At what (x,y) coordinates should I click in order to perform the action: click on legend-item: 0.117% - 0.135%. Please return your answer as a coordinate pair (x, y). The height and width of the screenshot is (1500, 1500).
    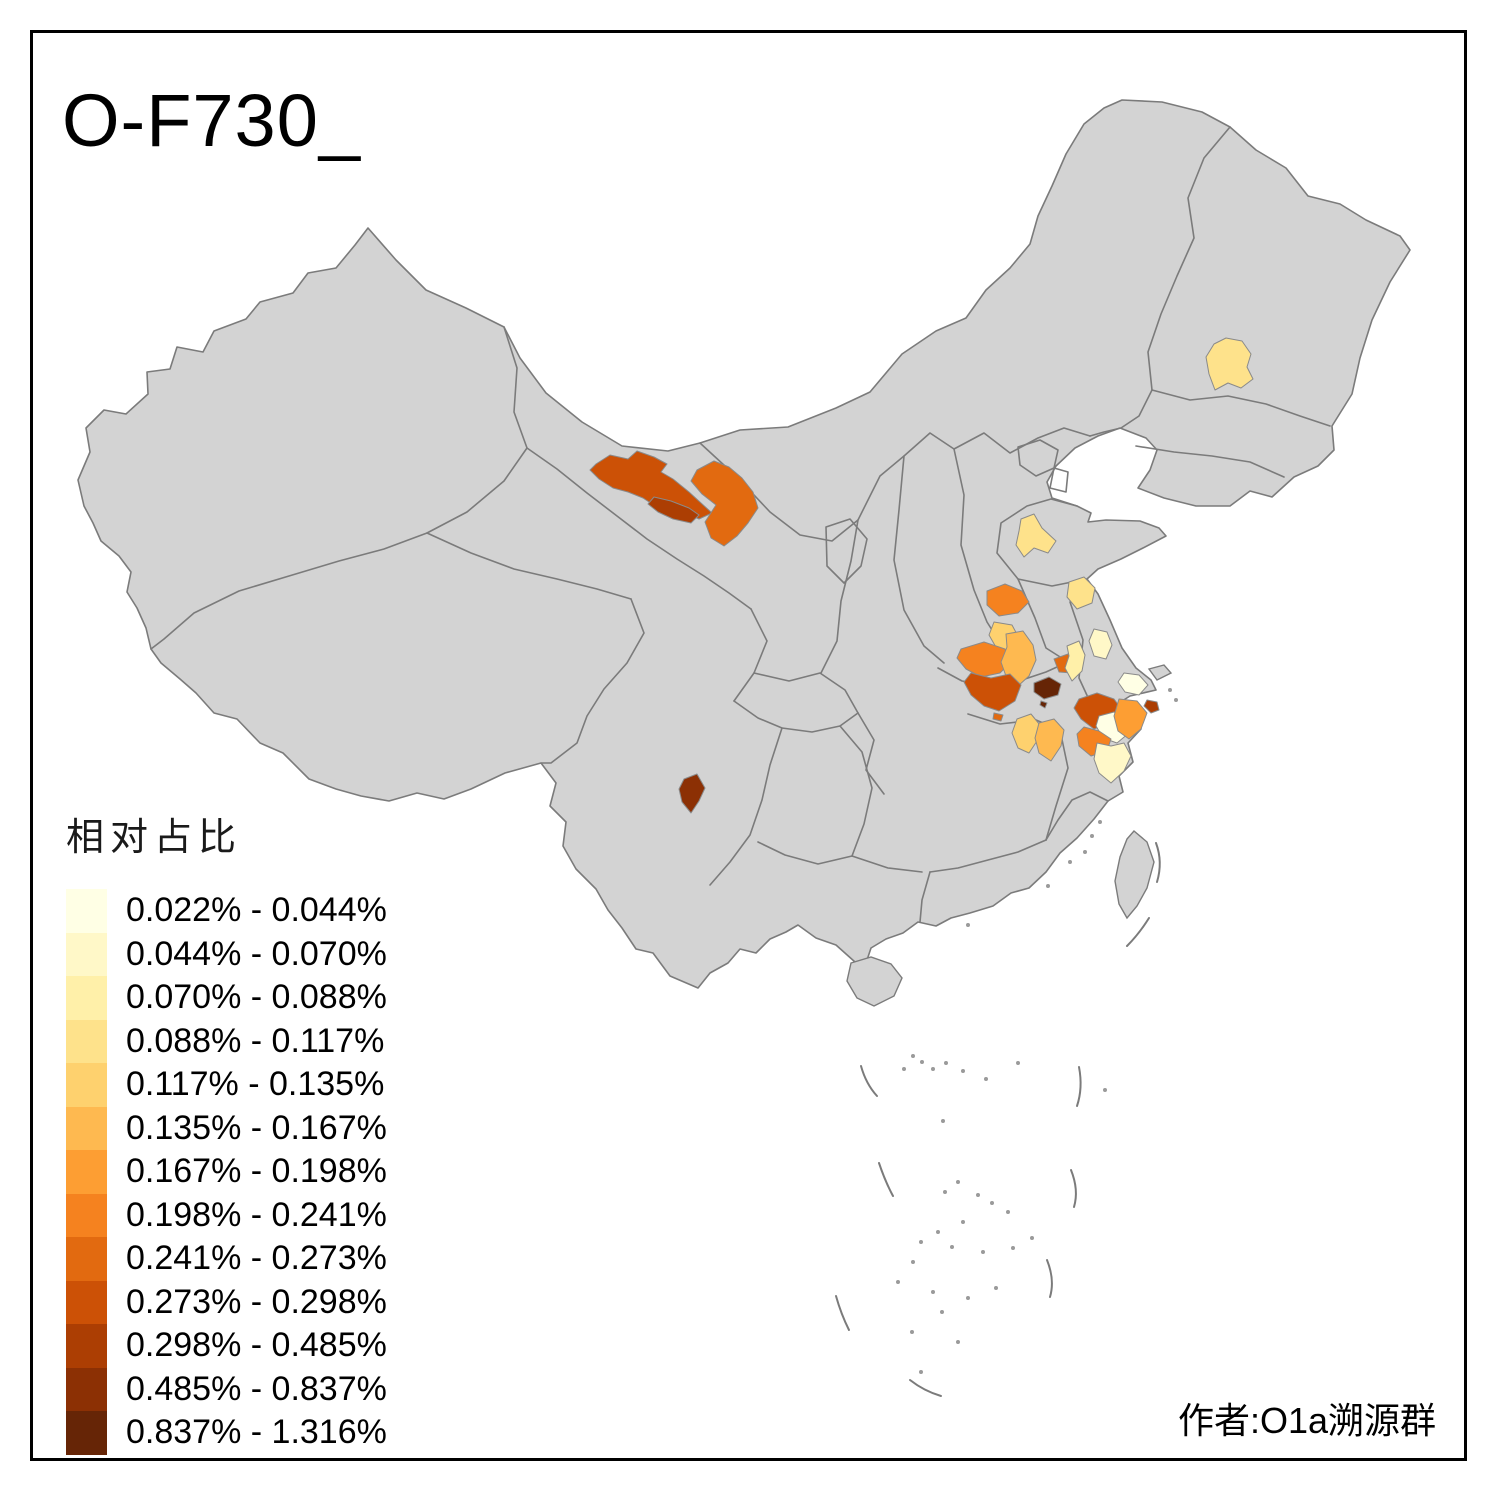
    Looking at the image, I should click on (226, 1085).